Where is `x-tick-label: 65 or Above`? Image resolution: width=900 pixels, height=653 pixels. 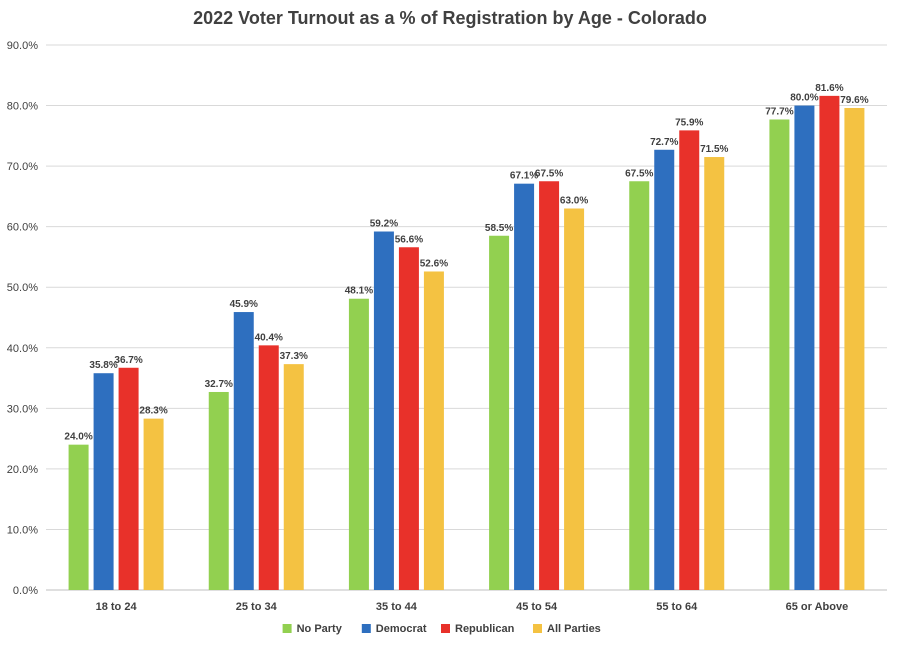 x-tick-label: 65 or Above is located at coordinates (817, 607).